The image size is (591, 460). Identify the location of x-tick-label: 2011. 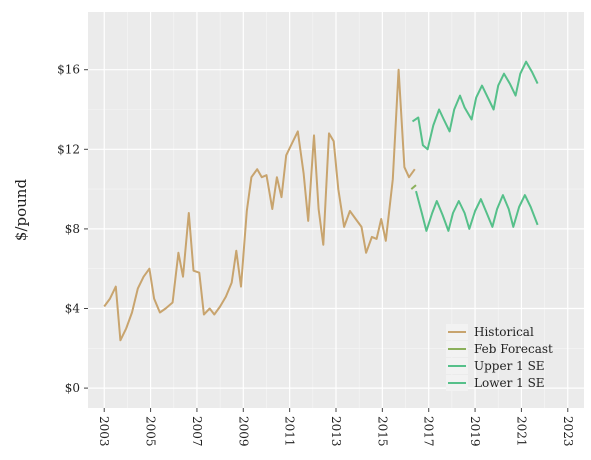
(290, 431).